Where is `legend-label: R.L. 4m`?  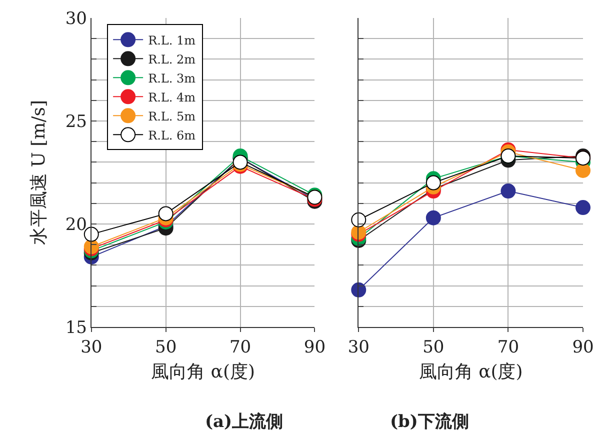
legend-label: R.L. 4m is located at coordinates (172, 97).